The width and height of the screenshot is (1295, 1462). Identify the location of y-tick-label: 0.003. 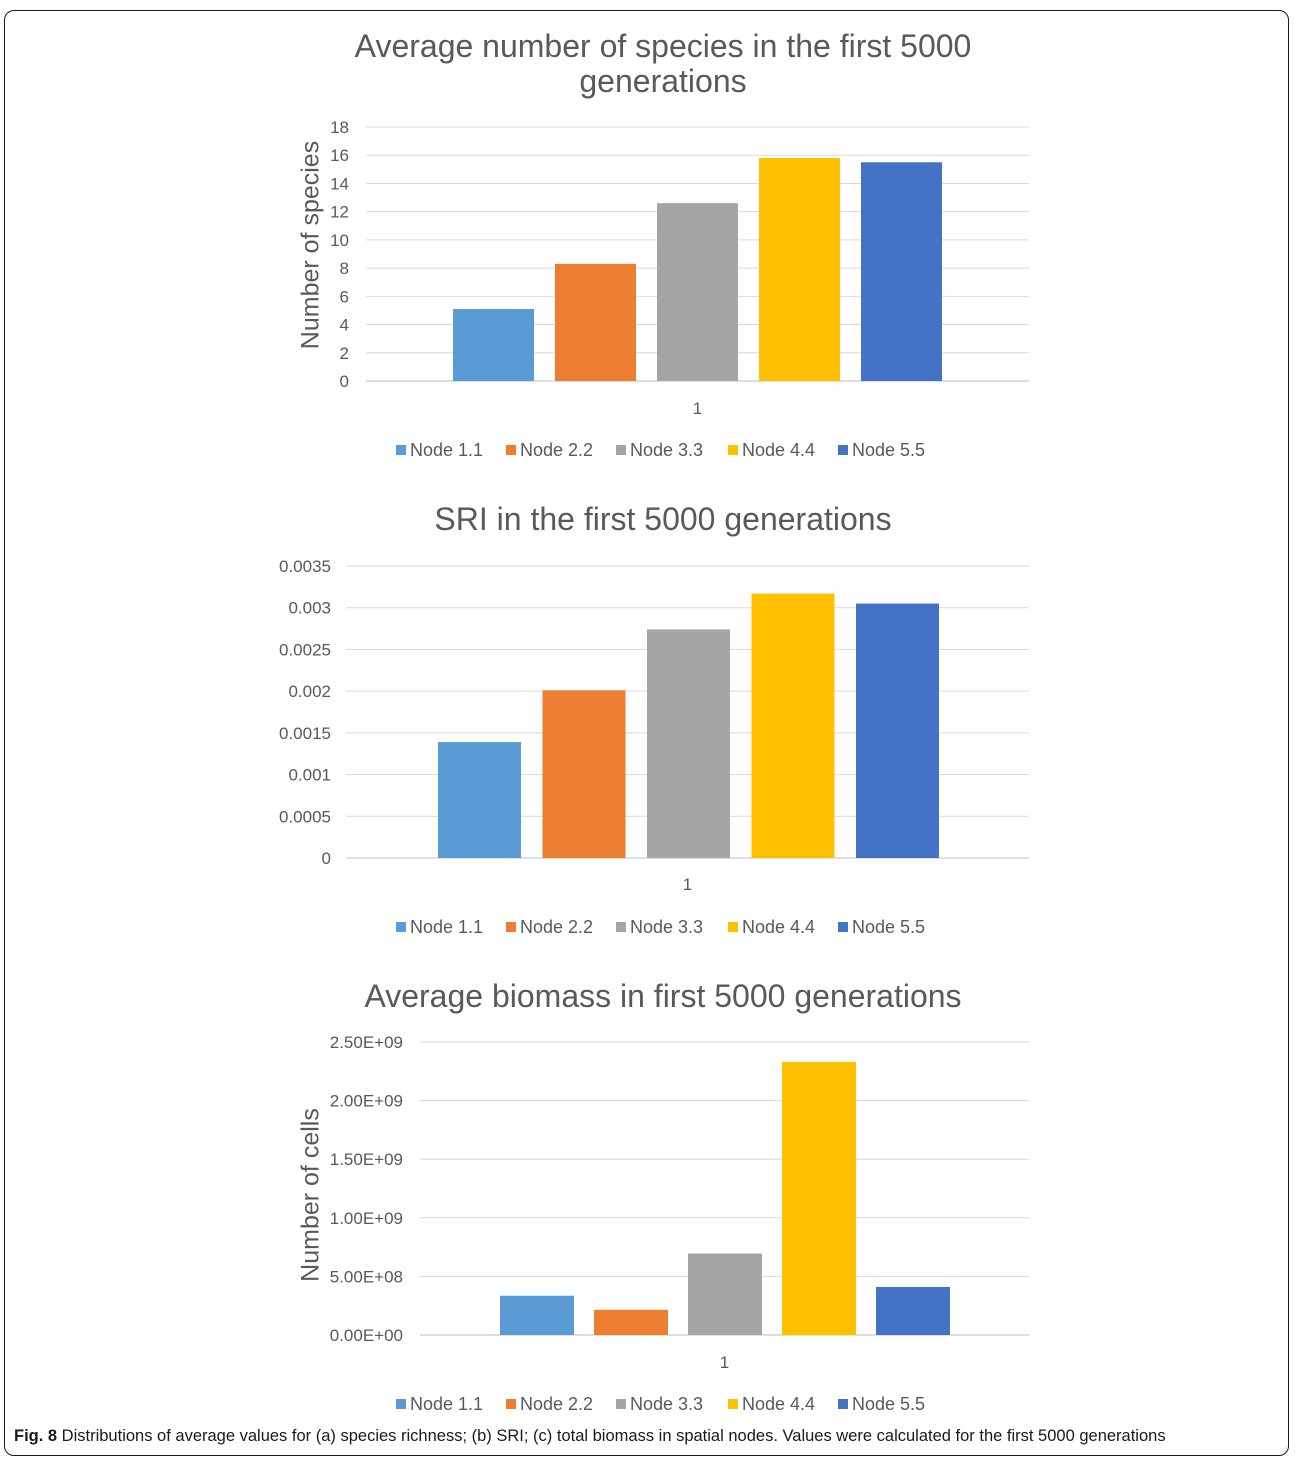
(309, 608).